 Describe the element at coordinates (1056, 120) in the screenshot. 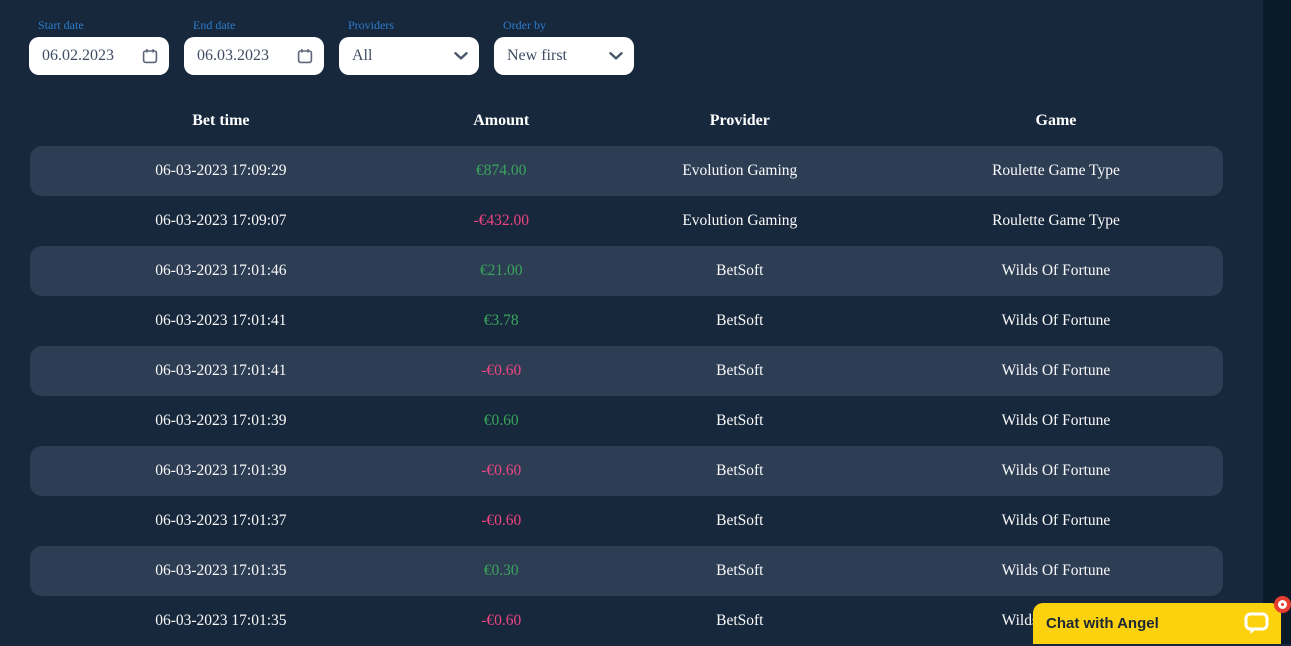

I see `column-header-game: Game` at that location.